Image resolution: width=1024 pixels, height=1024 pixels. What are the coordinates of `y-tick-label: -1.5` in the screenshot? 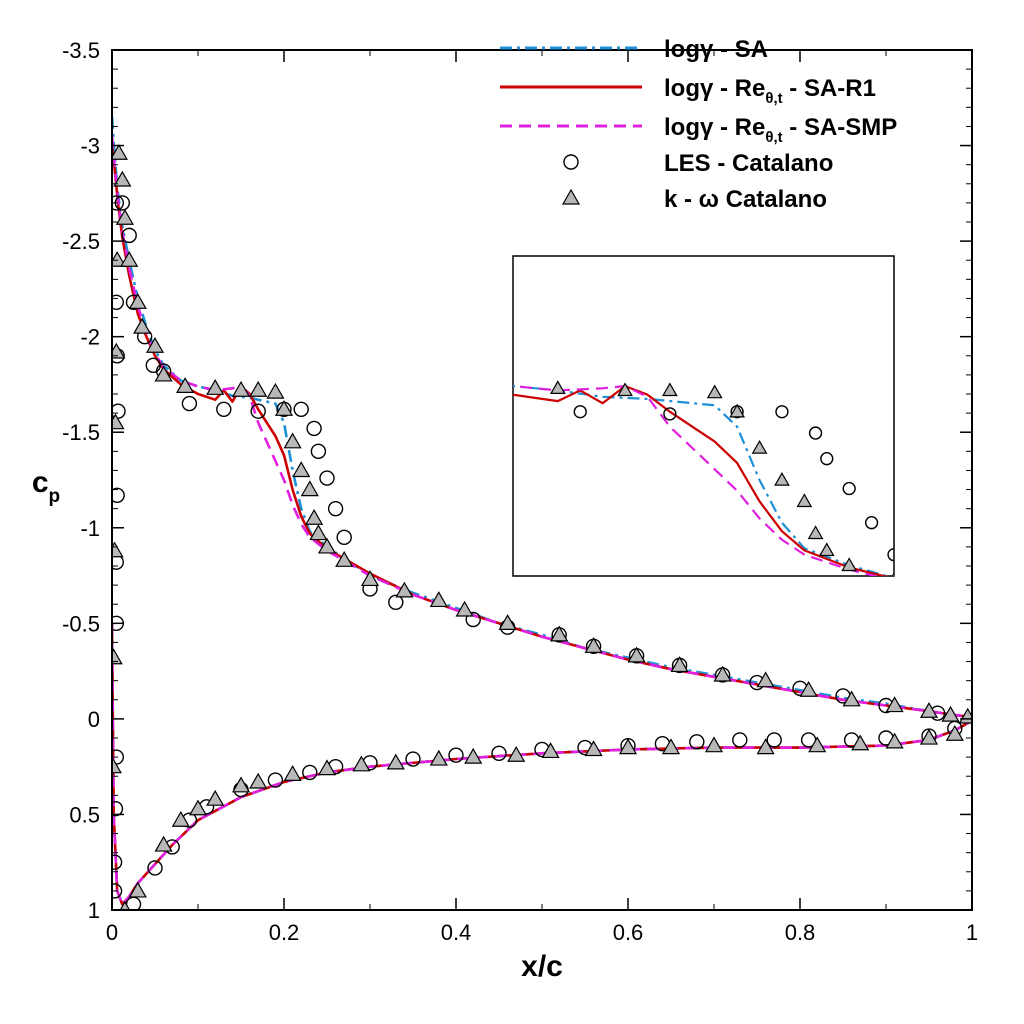 It's located at (81, 432).